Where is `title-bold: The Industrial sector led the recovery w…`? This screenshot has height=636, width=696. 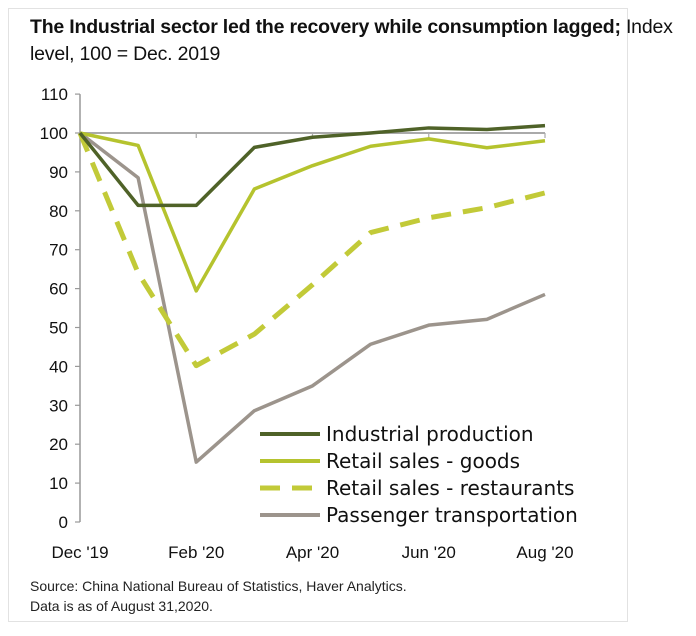
title-bold: The Industrial sector led the recovery w… is located at coordinates (325, 27).